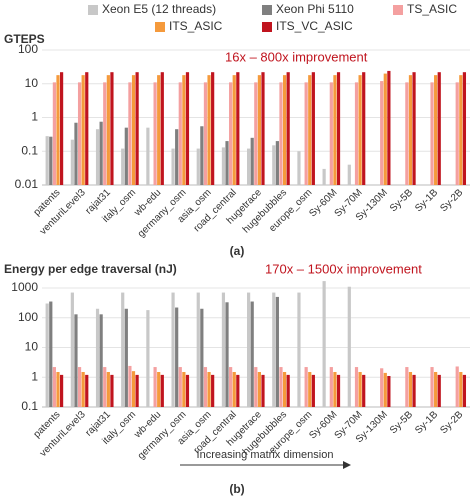 This screenshot has width=474, height=504. What do you see at coordinates (236, 489) in the screenshot?
I see `caption: (b)` at bounding box center [236, 489].